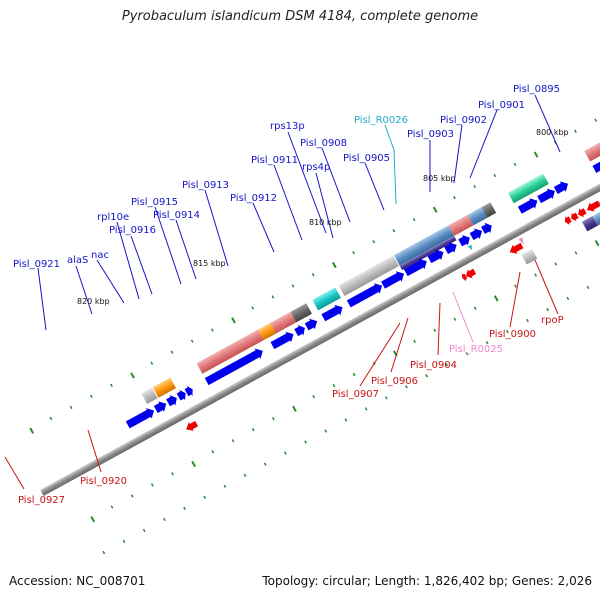 Image resolution: width=600 pixels, height=600 pixels. I want to click on ruler-label-805kbp: 805 kbp, so click(439, 178).